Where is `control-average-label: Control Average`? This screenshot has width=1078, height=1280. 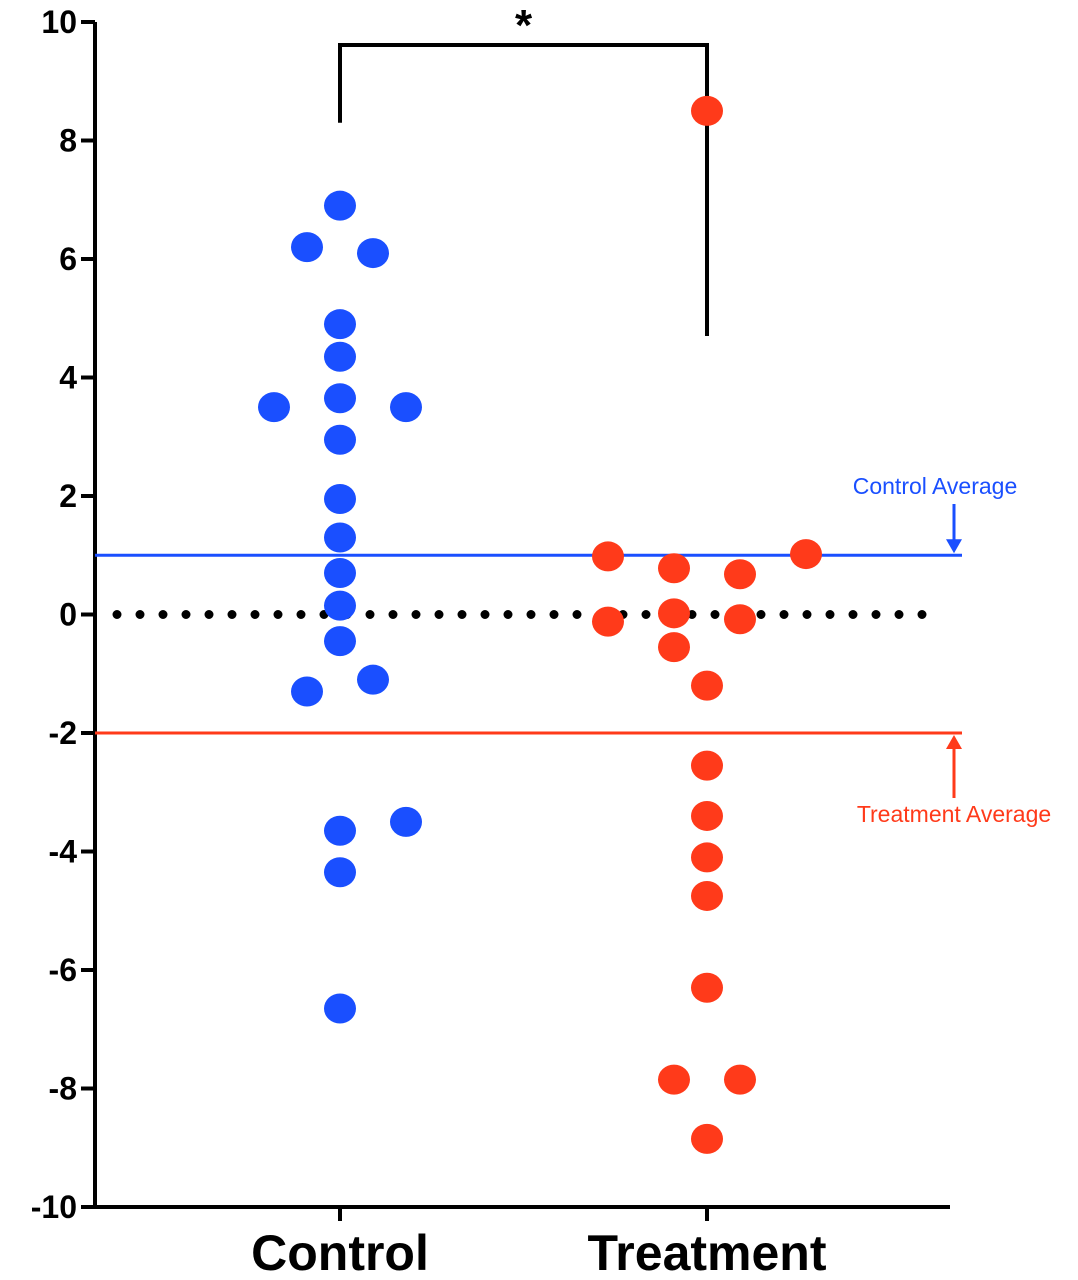
control-average-label: Control Average is located at coordinates (935, 486).